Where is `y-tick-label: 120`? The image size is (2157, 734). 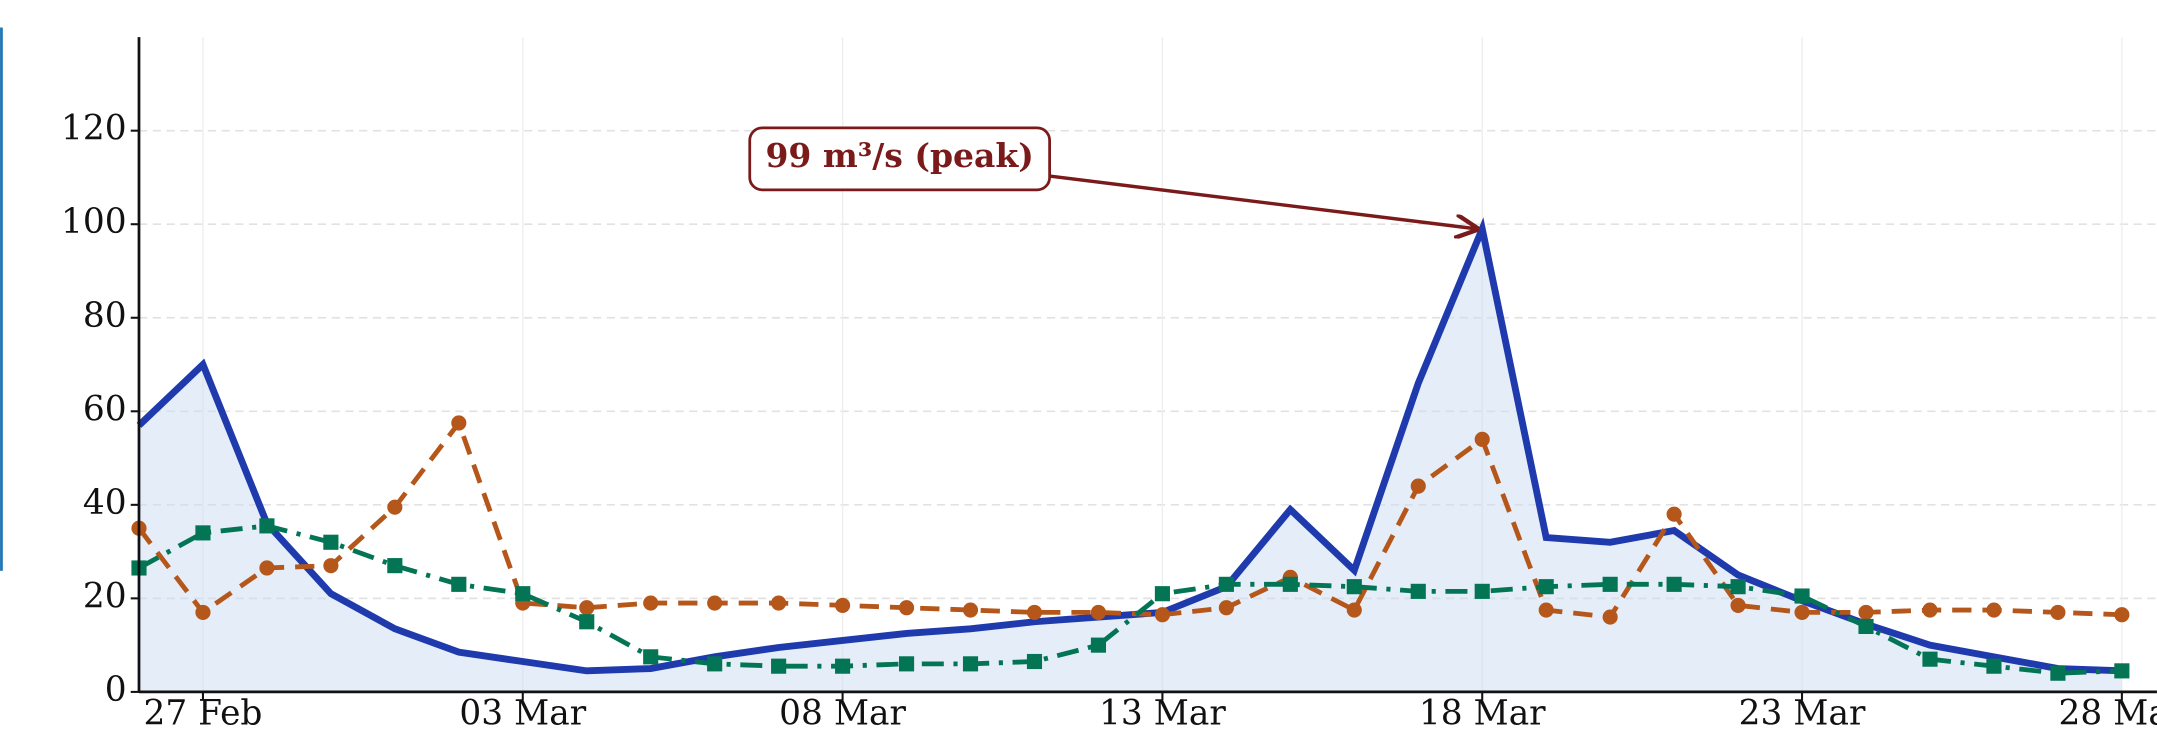 y-tick-label: 120 is located at coordinates (94, 129).